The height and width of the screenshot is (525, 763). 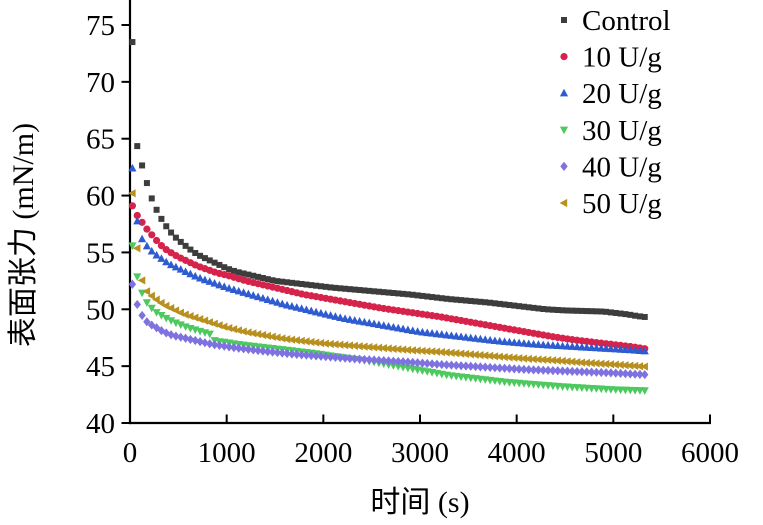 What do you see at coordinates (100, 310) in the screenshot?
I see `y-tick-label: 50` at bounding box center [100, 310].